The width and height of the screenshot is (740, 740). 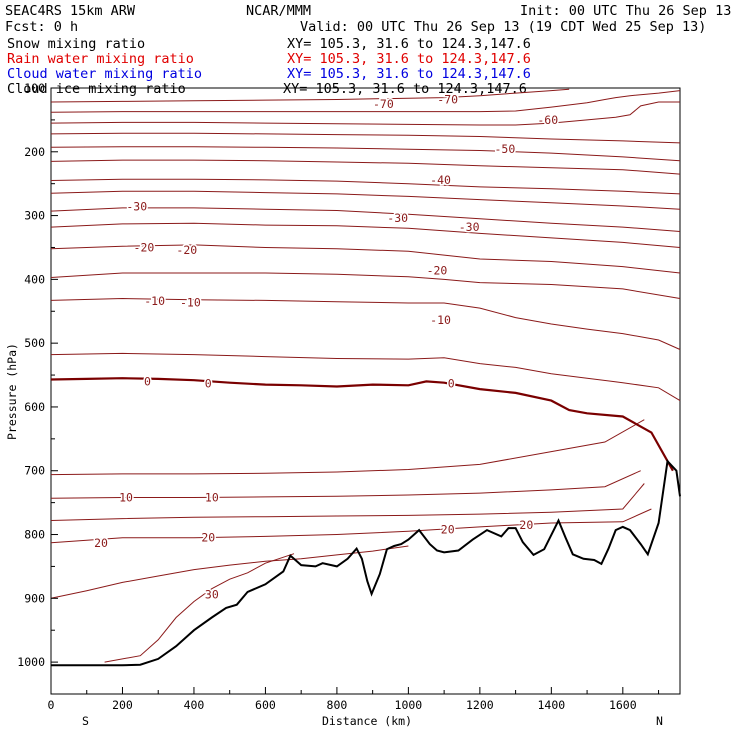 What do you see at coordinates (367, 721) in the screenshot?
I see `x-axis-label: Distance (km)` at bounding box center [367, 721].